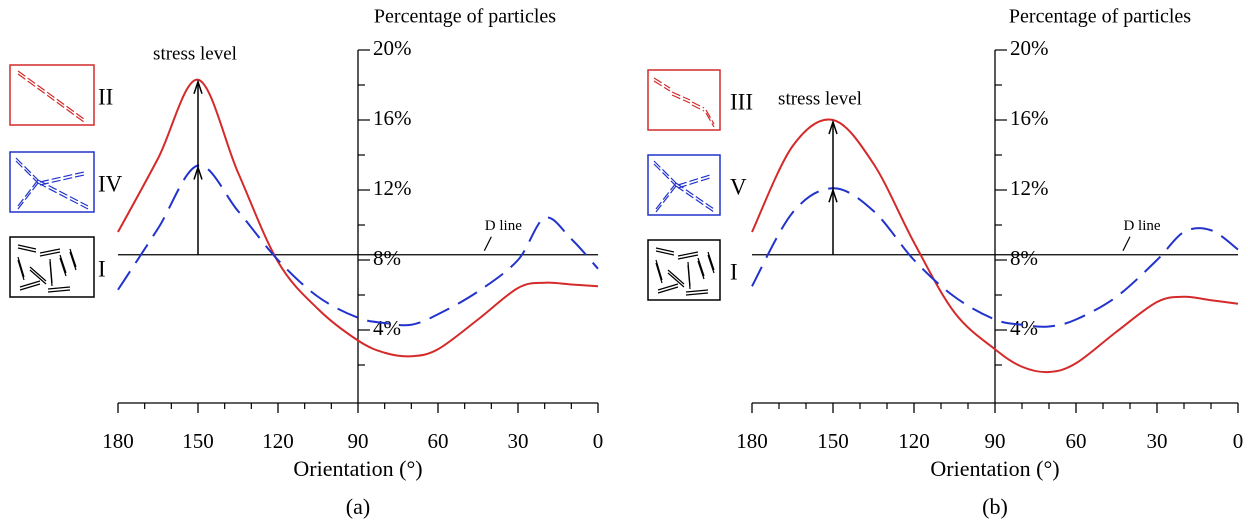  Describe the element at coordinates (105, 96) in the screenshot. I see `inset-label: II` at that location.